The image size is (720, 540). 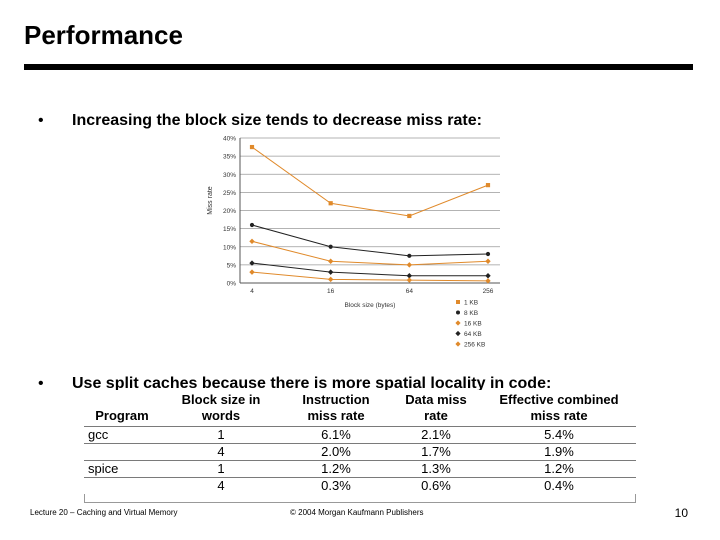 I want to click on cell-combined-miss: 1.2%, so click(x=559, y=469).